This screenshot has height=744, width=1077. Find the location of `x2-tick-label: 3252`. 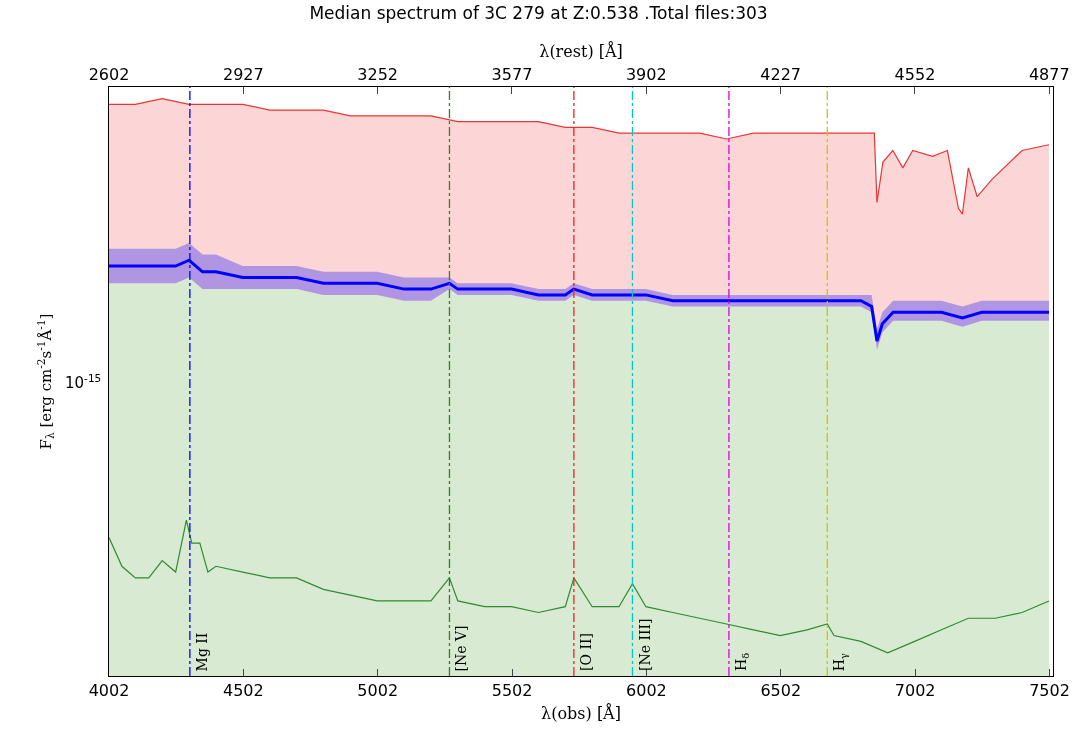

x2-tick-label: 3252 is located at coordinates (378, 74).